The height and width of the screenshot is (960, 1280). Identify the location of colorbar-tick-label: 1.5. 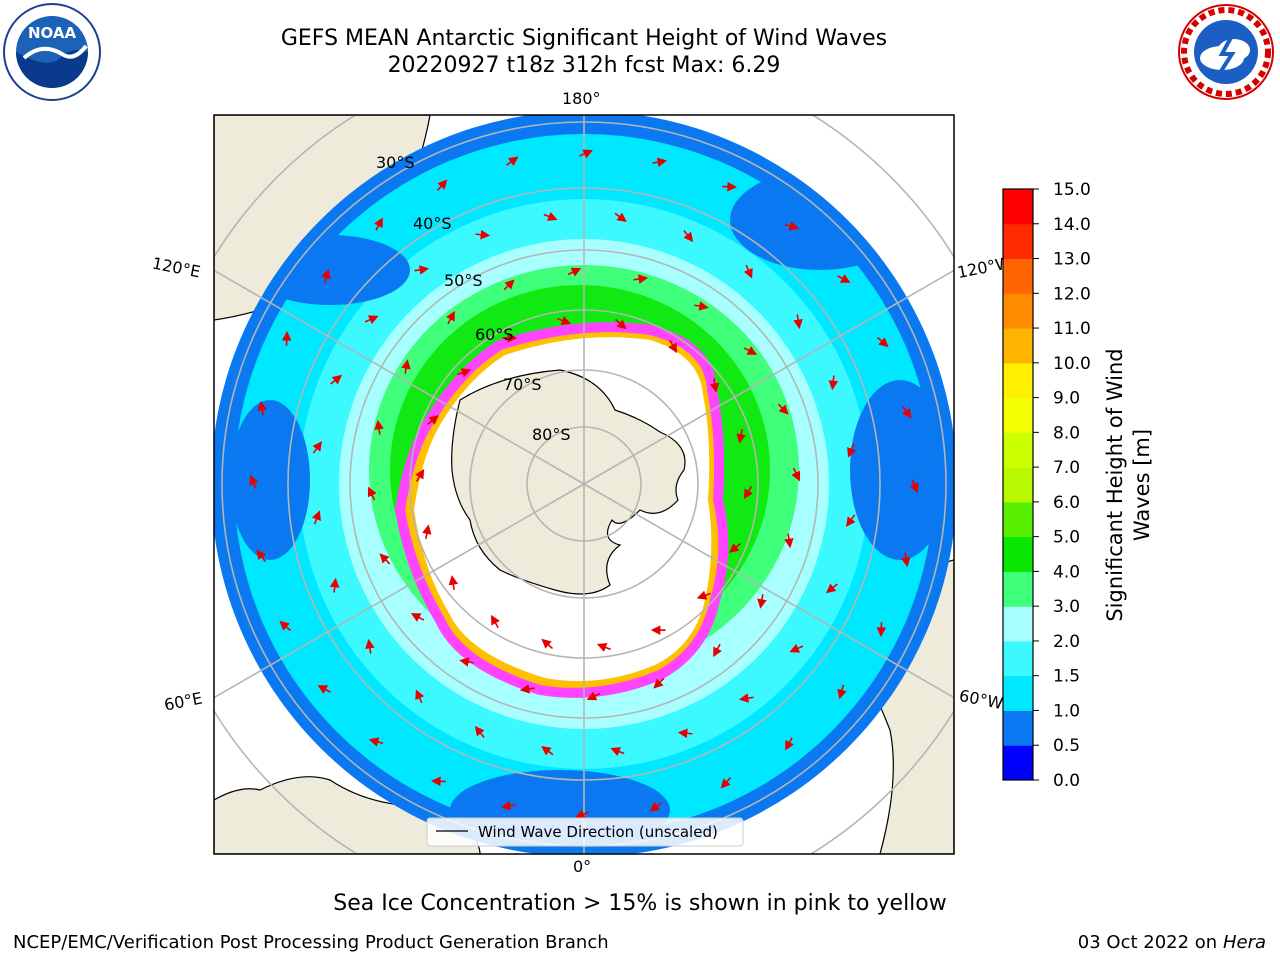
(1066, 677).